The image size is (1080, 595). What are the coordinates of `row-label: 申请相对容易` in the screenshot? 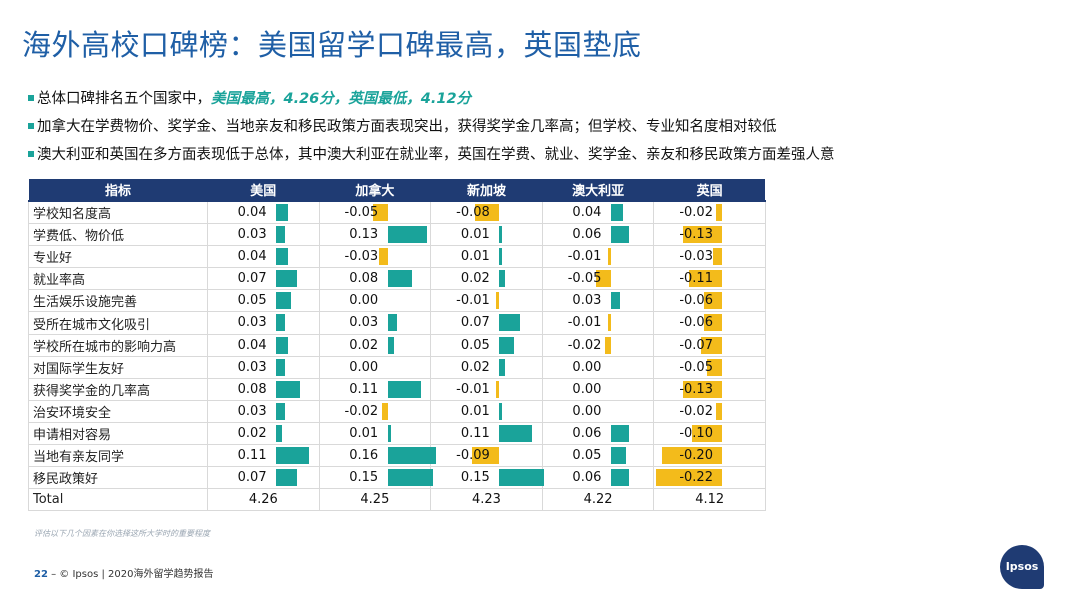 It's located at (118, 434).